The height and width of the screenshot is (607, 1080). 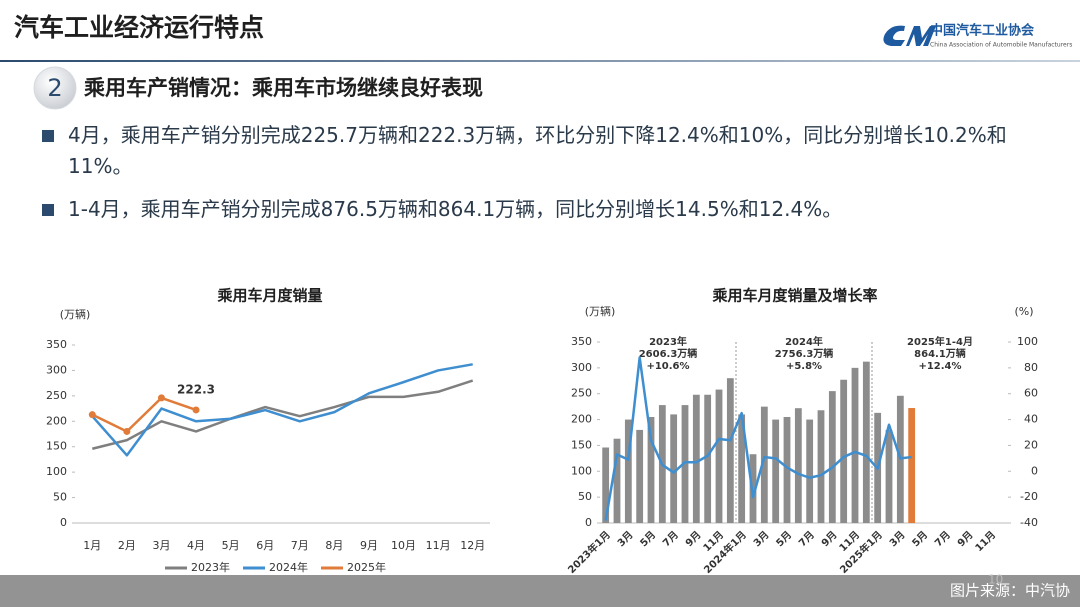 What do you see at coordinates (540, 61) in the screenshot?
I see `header-rule` at bounding box center [540, 61].